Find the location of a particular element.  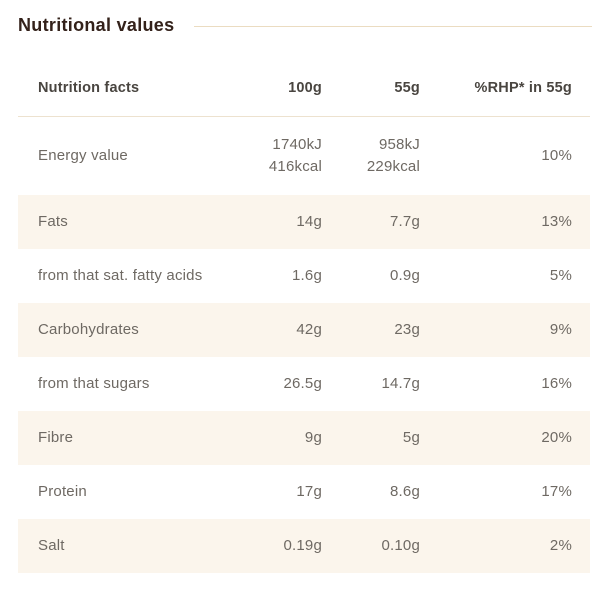

value-rhp-in-55g: 9% is located at coordinates (560, 329).